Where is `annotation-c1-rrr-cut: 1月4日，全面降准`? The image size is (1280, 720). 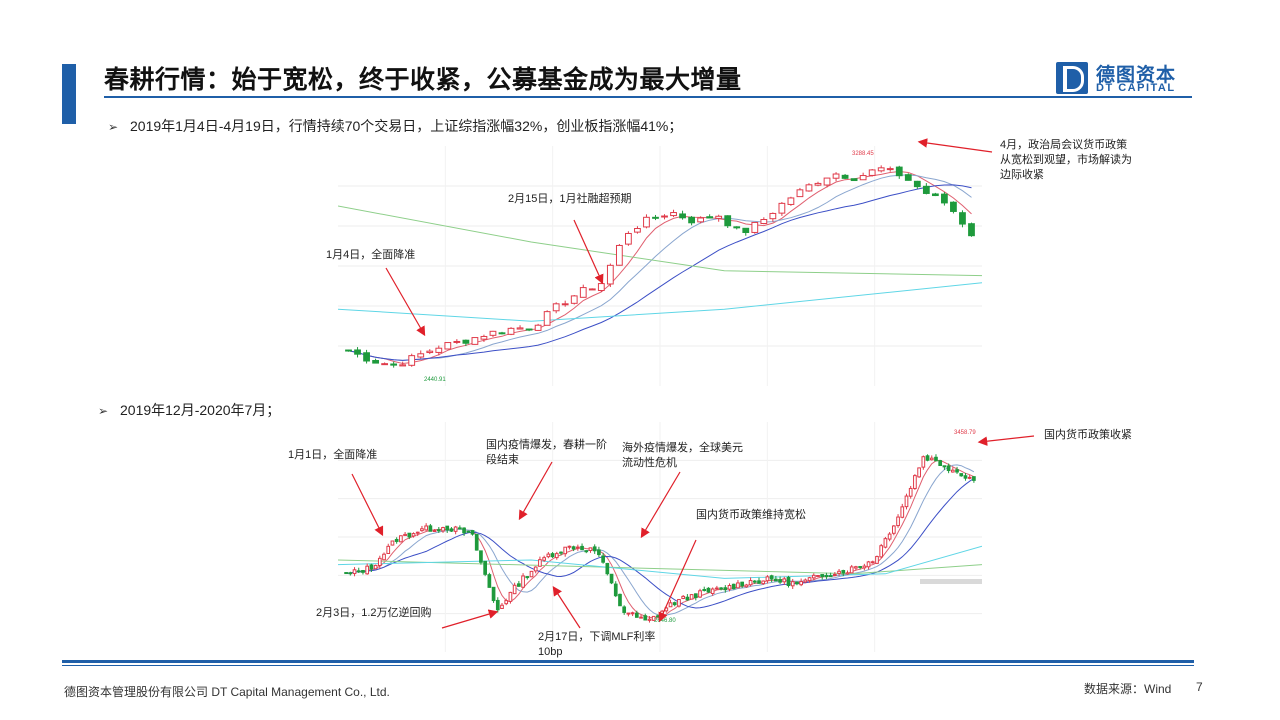
annotation-c1-rrr-cut: 1月4日，全面降准 is located at coordinates (371, 255).